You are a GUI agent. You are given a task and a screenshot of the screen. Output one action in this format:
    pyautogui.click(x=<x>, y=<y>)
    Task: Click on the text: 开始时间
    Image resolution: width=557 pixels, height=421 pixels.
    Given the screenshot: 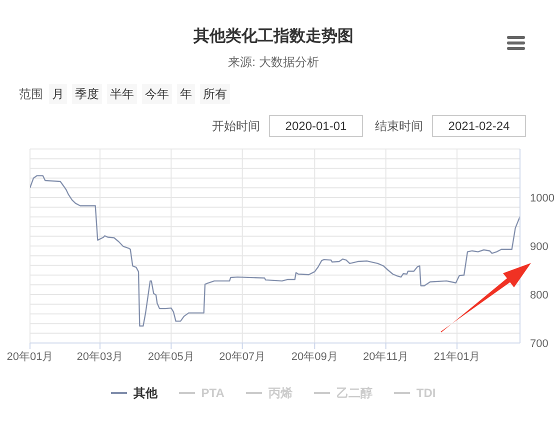 What is the action you would take?
    pyautogui.click(x=236, y=126)
    